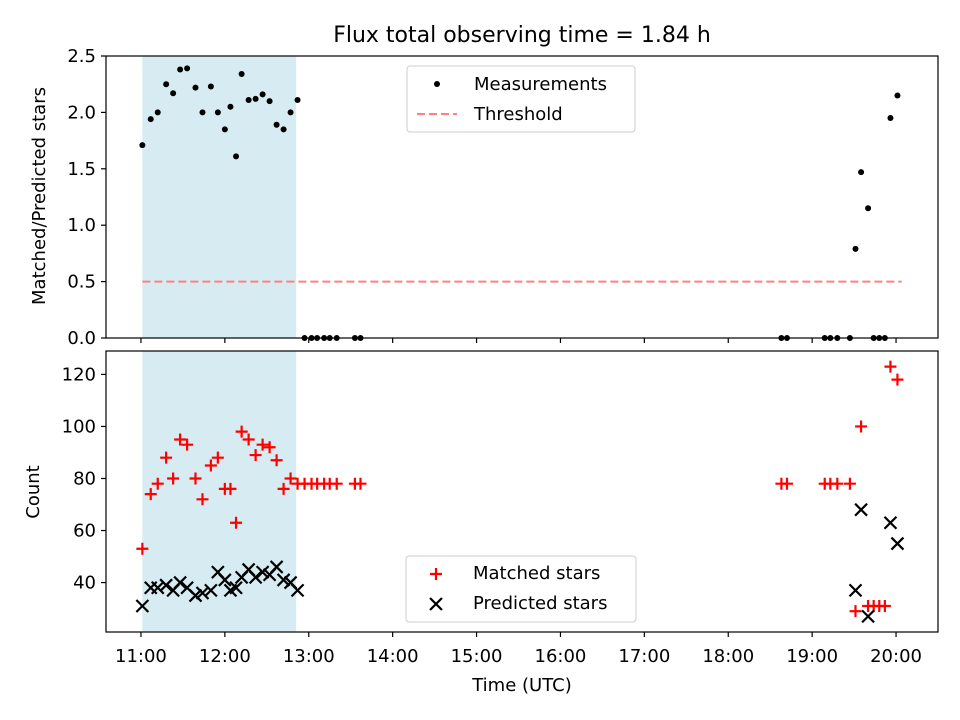  What do you see at coordinates (79, 374) in the screenshot?
I see `y-tick-label-bottom: 120` at bounding box center [79, 374].